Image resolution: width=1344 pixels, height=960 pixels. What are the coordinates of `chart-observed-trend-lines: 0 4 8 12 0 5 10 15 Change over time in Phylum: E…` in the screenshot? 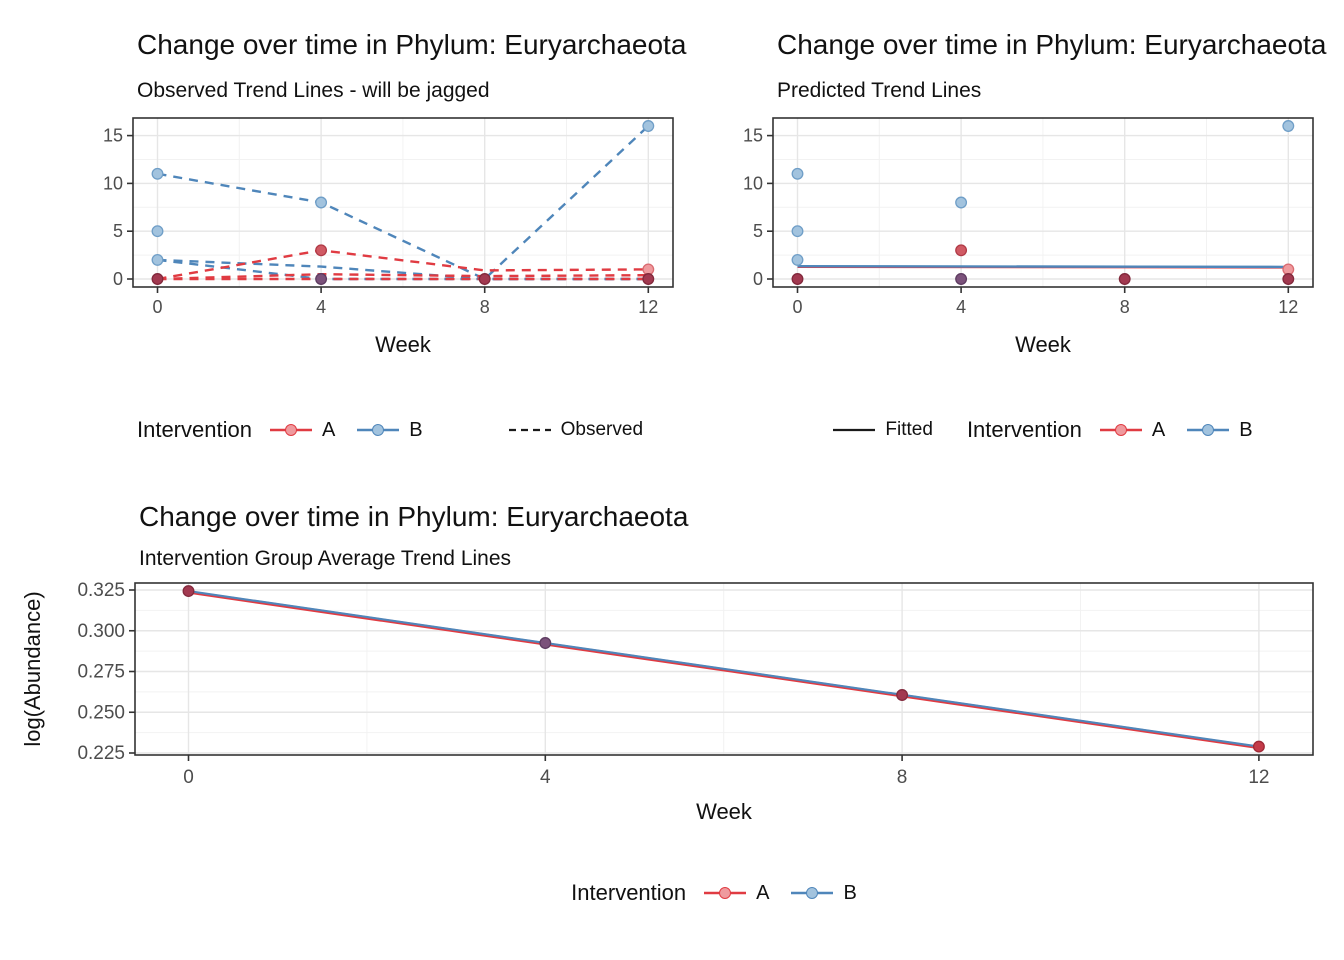 It's located at (395, 193).